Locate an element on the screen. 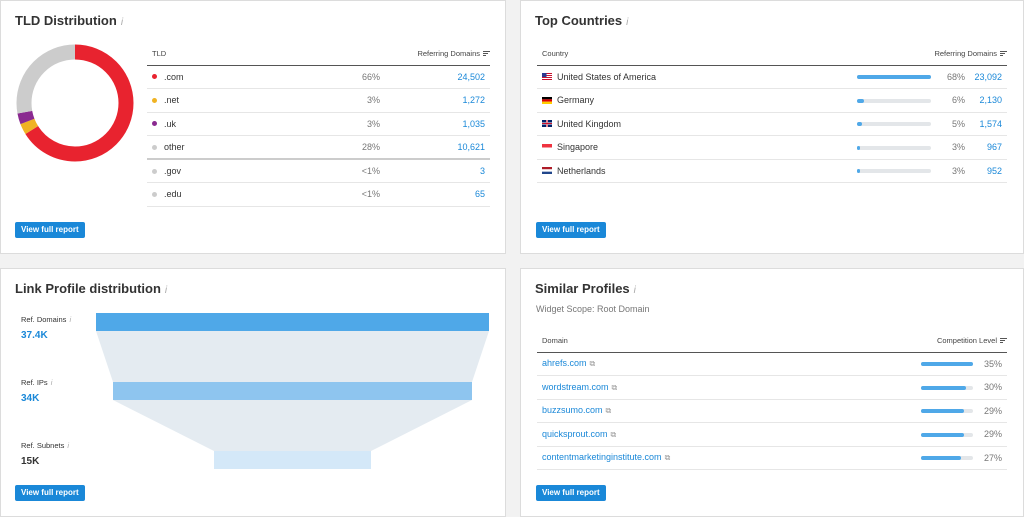 This screenshot has width=1024, height=517. country-row: Netherlands 3% 952 is located at coordinates (772, 171).